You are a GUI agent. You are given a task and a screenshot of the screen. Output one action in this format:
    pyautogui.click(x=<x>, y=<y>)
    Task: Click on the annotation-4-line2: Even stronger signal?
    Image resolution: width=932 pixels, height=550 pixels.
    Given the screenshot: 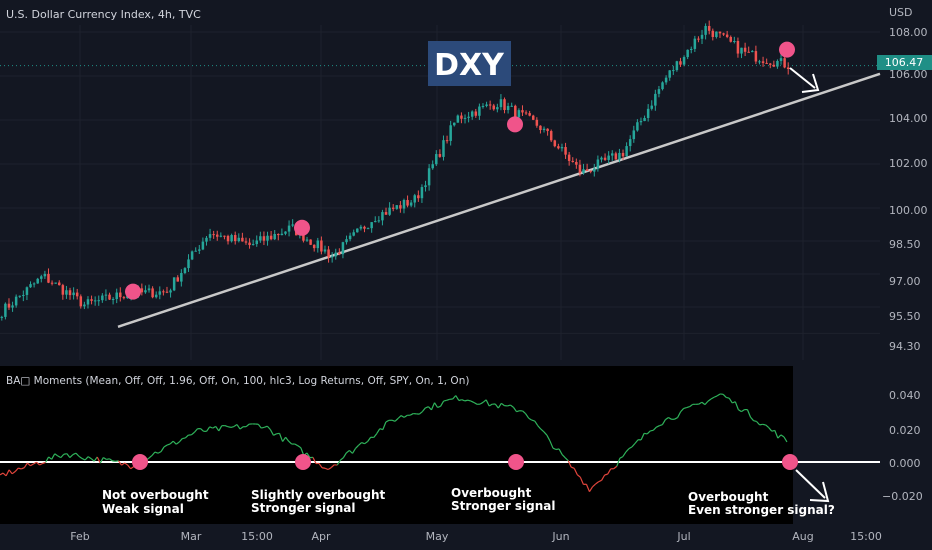 What is the action you would take?
    pyautogui.click(x=761, y=510)
    